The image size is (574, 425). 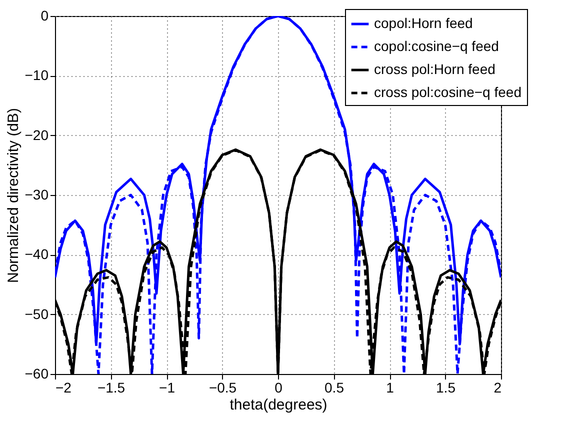 What do you see at coordinates (498, 388) in the screenshot?
I see `x-tick-label: 2` at bounding box center [498, 388].